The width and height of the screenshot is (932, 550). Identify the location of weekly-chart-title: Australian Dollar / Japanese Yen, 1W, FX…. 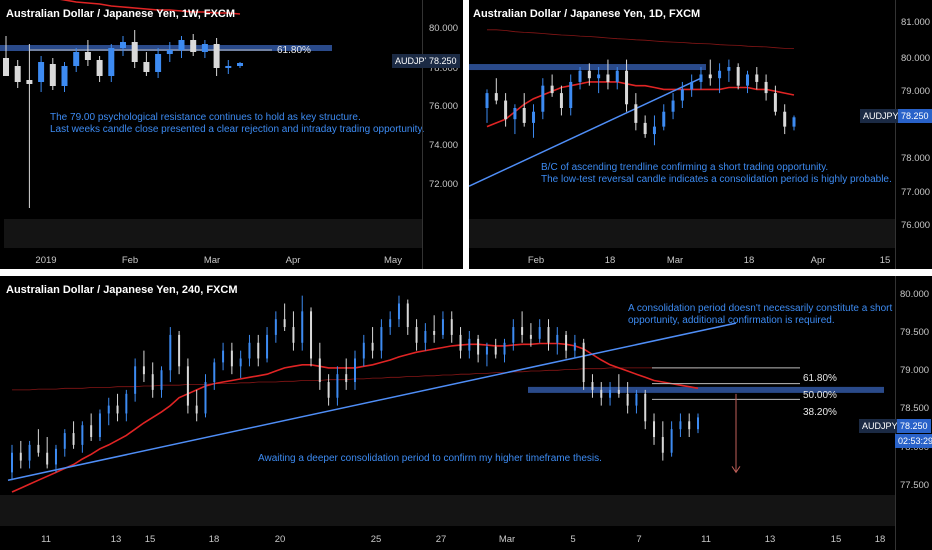
(121, 14).